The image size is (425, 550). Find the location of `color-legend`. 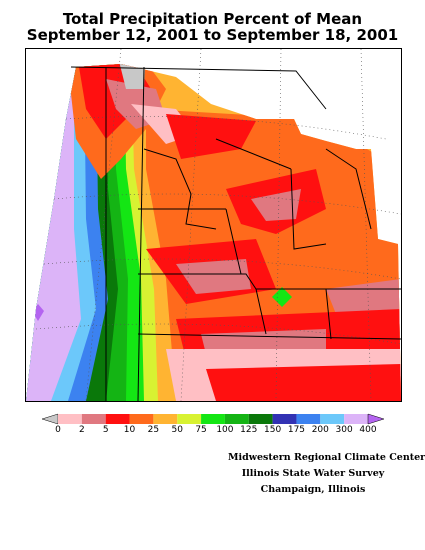

color-legend is located at coordinates (213, 419).